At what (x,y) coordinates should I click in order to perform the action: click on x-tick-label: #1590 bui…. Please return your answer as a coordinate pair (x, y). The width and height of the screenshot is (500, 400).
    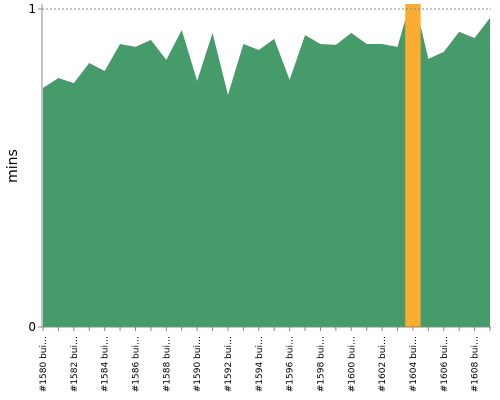
    Looking at the image, I should click on (198, 364).